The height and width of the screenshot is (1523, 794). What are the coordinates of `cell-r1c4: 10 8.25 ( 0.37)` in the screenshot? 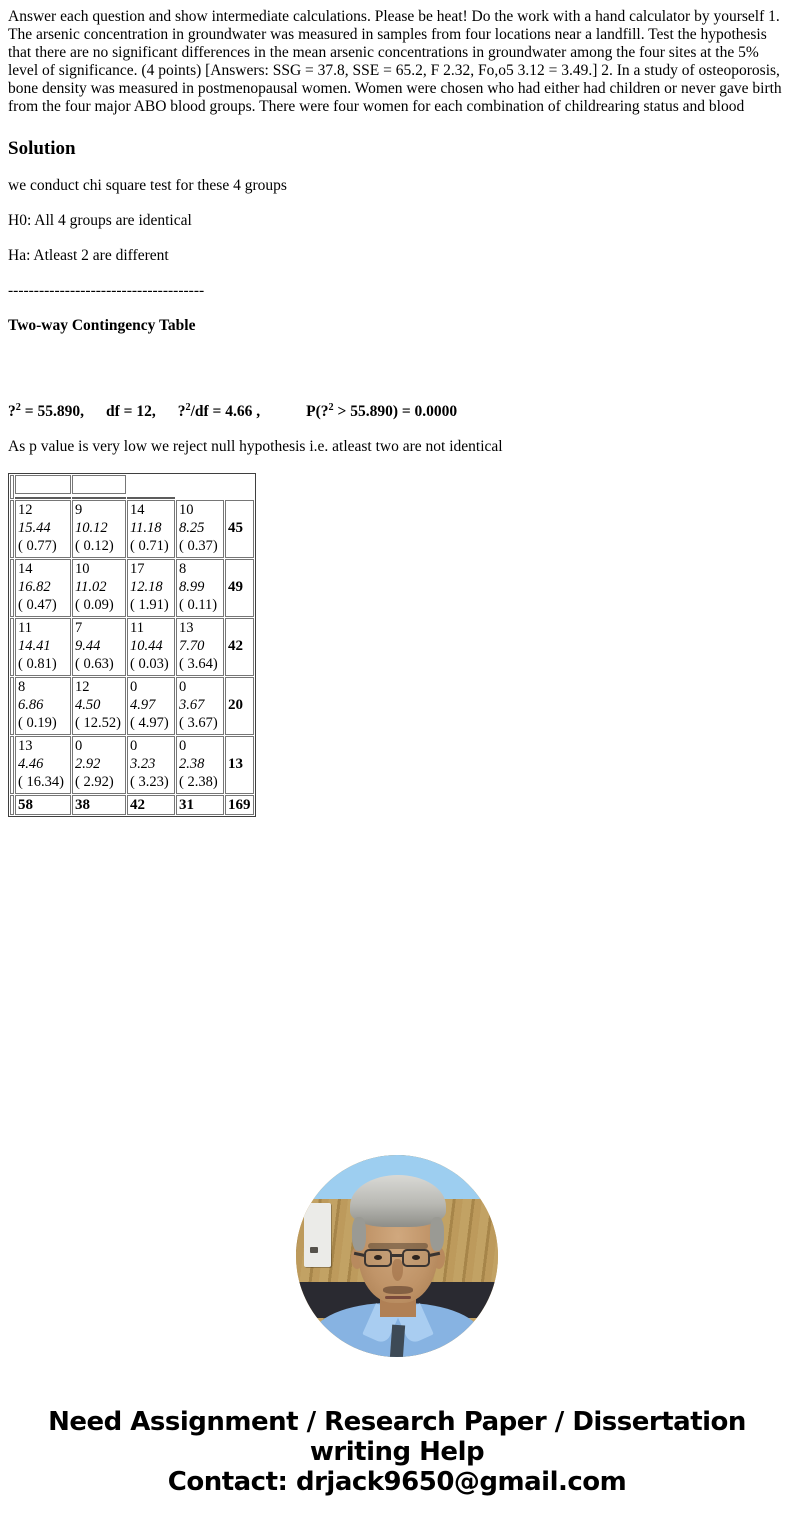 It's located at (200, 529).